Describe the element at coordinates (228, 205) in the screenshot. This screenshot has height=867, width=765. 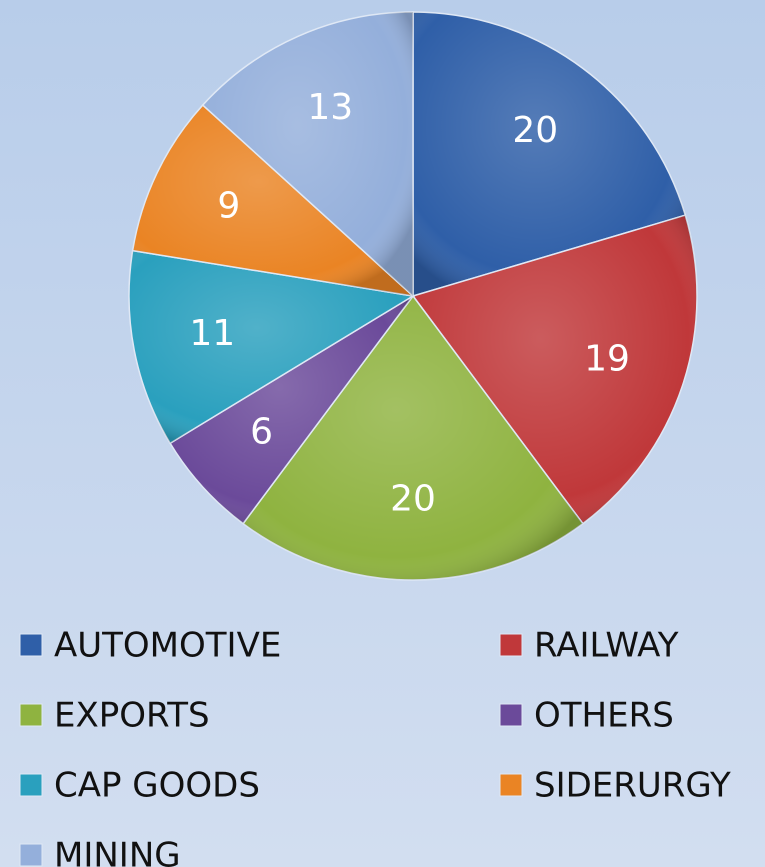
I see `slice-label: 9` at that location.